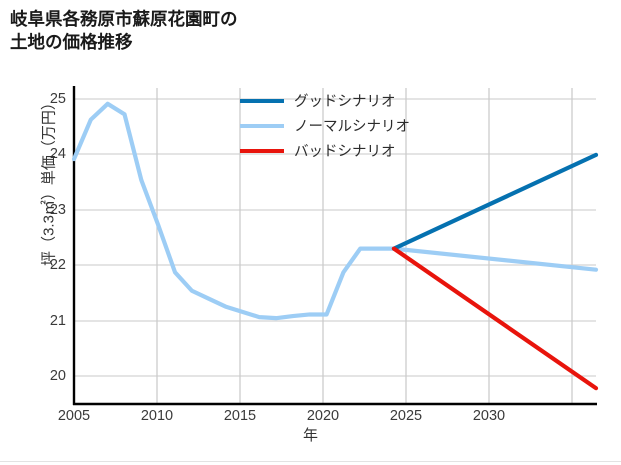 The height and width of the screenshot is (465, 621). What do you see at coordinates (262, 125) in the screenshot?
I see `legend-swatch-normal` at bounding box center [262, 125].